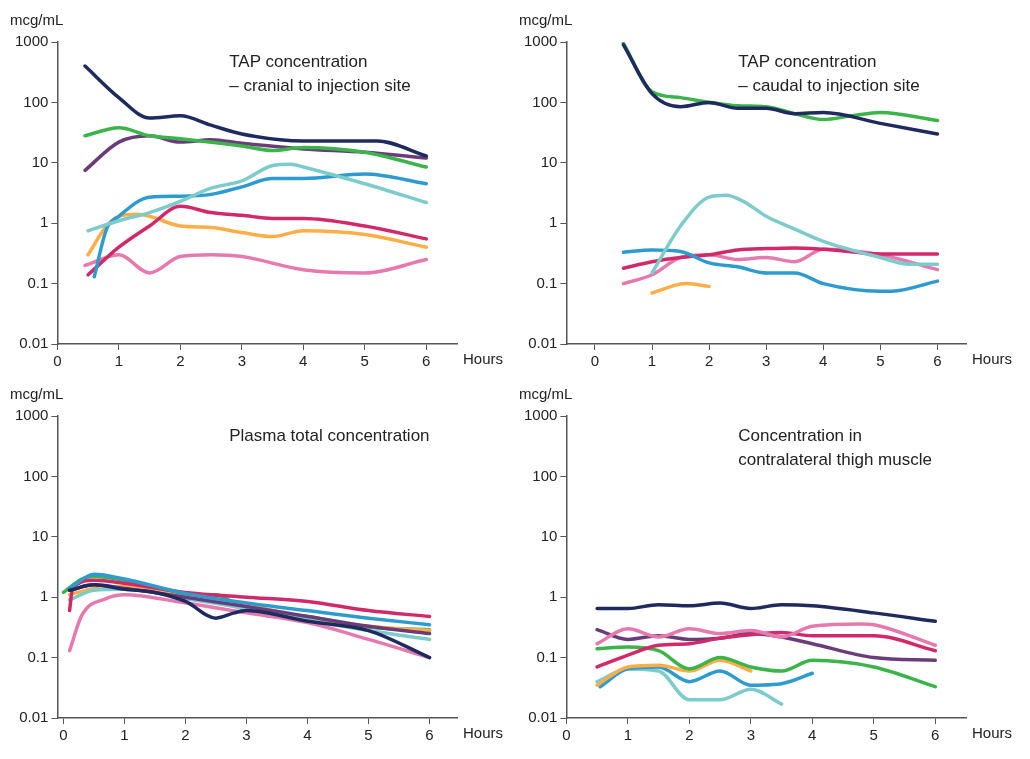 Image resolution: width=1030 pixels, height=759 pixels. I want to click on text: Concentration in contralateral thigh muscle, so click(835, 448).